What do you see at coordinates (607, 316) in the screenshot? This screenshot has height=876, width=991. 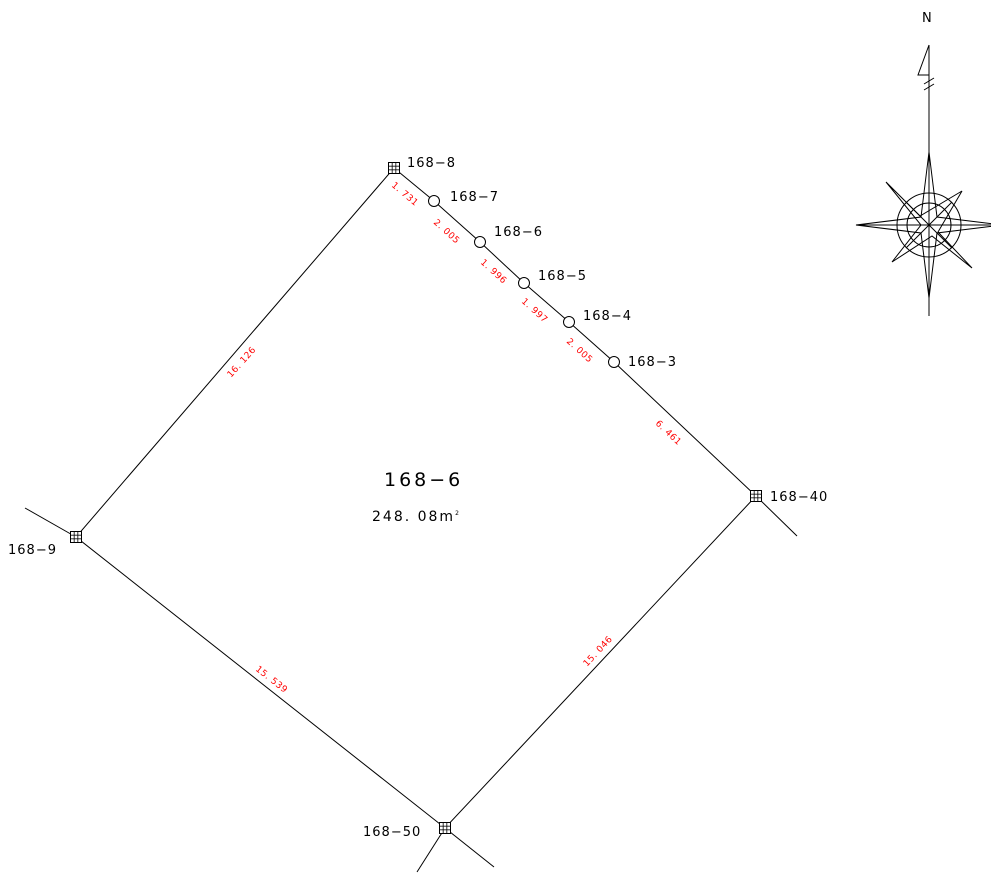 I see `point-label-168-4: 168−4` at bounding box center [607, 316].